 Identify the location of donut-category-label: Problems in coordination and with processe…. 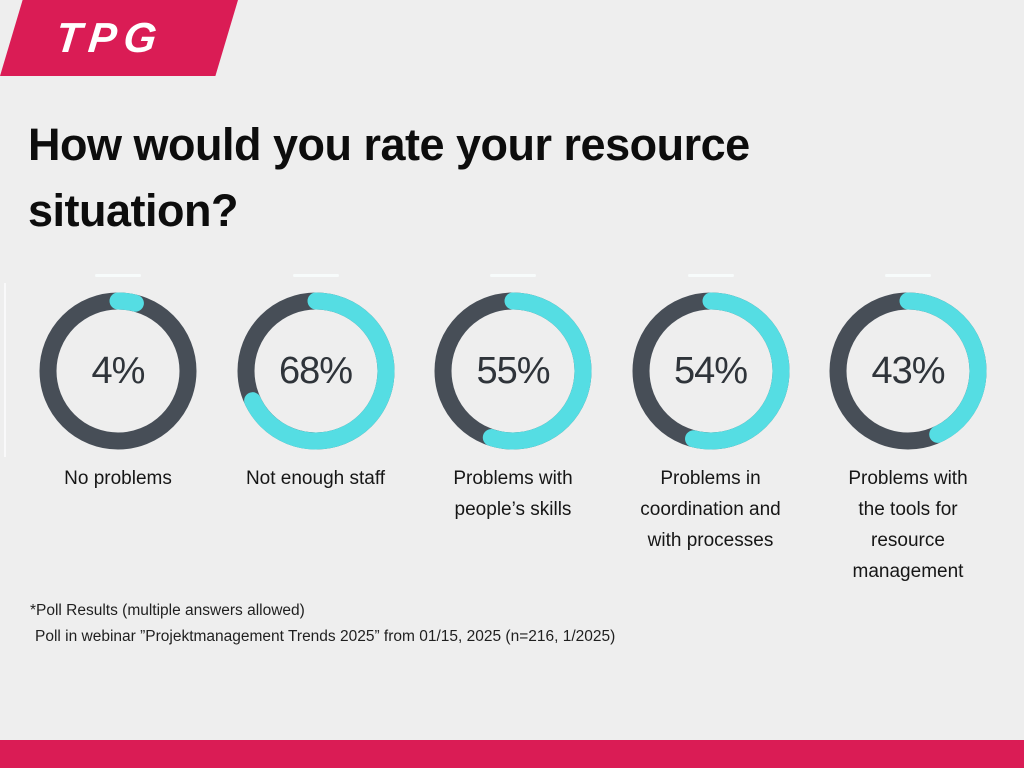
(710, 509).